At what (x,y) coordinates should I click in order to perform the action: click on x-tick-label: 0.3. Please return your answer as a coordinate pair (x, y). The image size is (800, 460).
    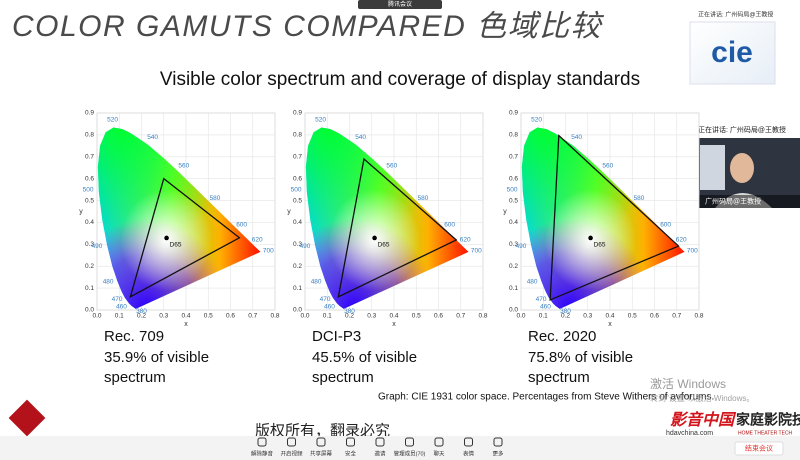
    Looking at the image, I should click on (371, 316).